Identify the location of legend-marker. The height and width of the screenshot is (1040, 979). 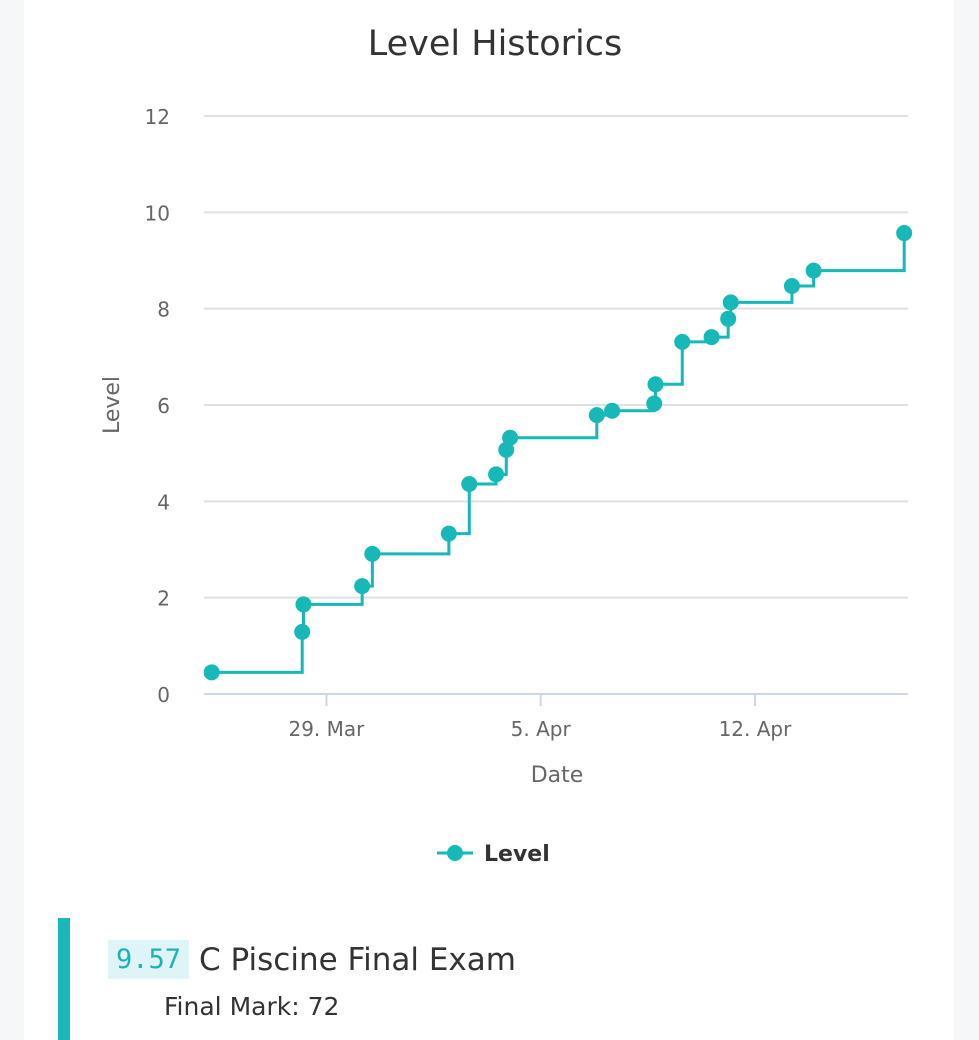
(455, 853).